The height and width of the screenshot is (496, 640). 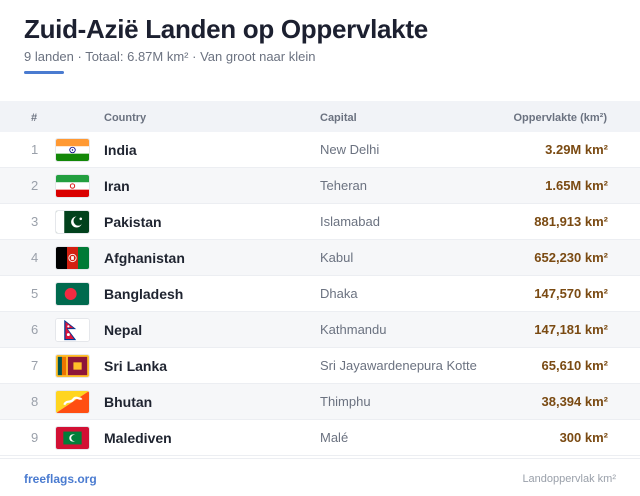 I want to click on row-rank: 5, so click(x=35, y=293).